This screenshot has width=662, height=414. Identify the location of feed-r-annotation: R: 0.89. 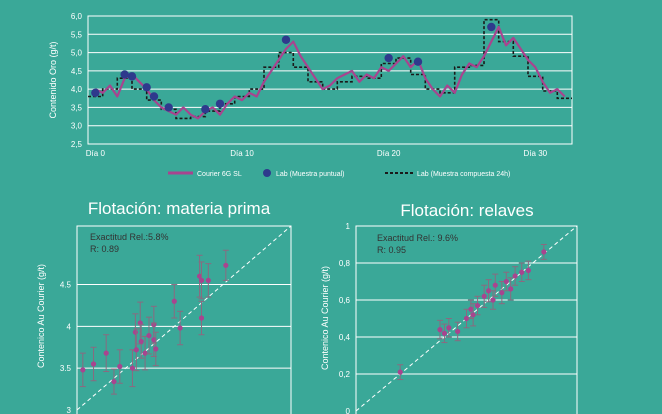
(104, 249).